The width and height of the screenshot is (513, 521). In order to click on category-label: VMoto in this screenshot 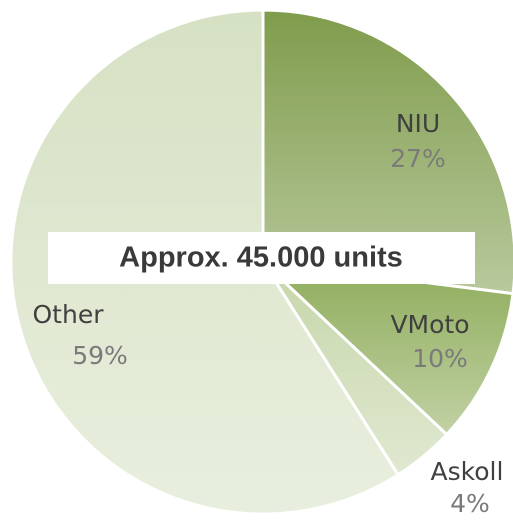, I will do `click(429, 324)`.